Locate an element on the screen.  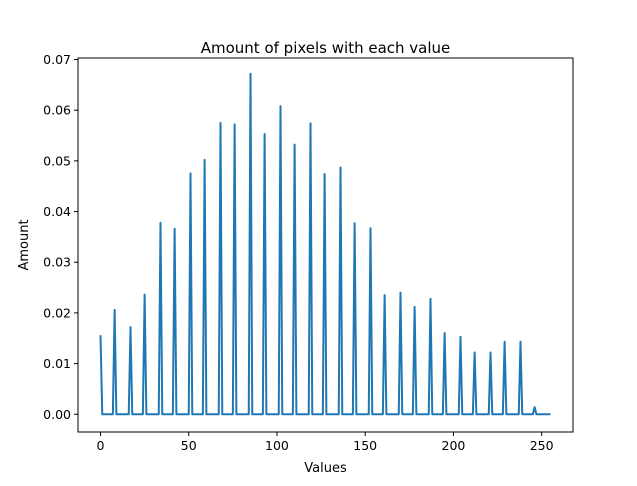
y-axis-title: Amount is located at coordinates (24, 244).